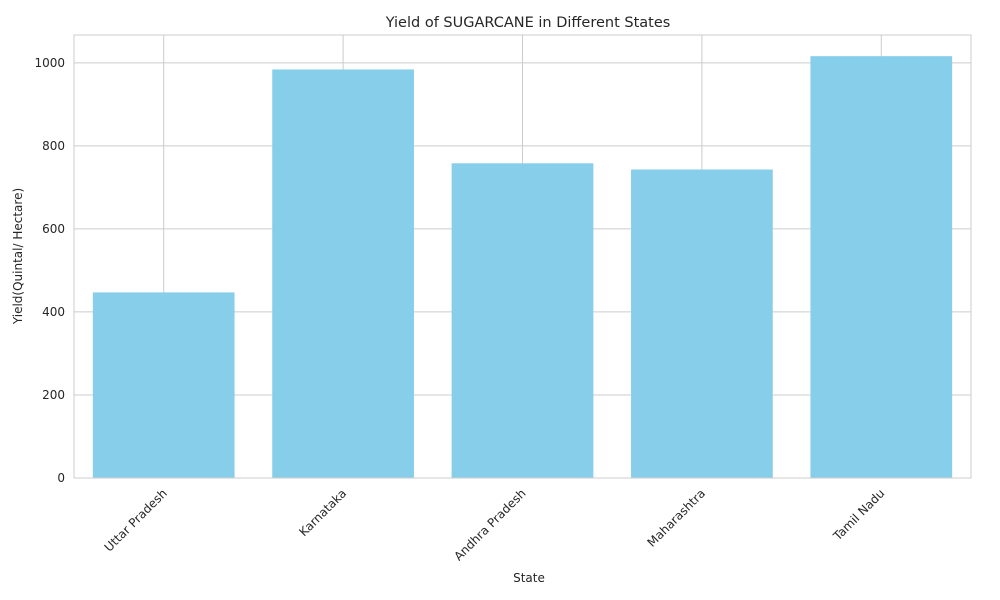 This screenshot has width=1000, height=600. What do you see at coordinates (489, 524) in the screenshot?
I see `x-tick-label: Andhra Pradesh` at bounding box center [489, 524].